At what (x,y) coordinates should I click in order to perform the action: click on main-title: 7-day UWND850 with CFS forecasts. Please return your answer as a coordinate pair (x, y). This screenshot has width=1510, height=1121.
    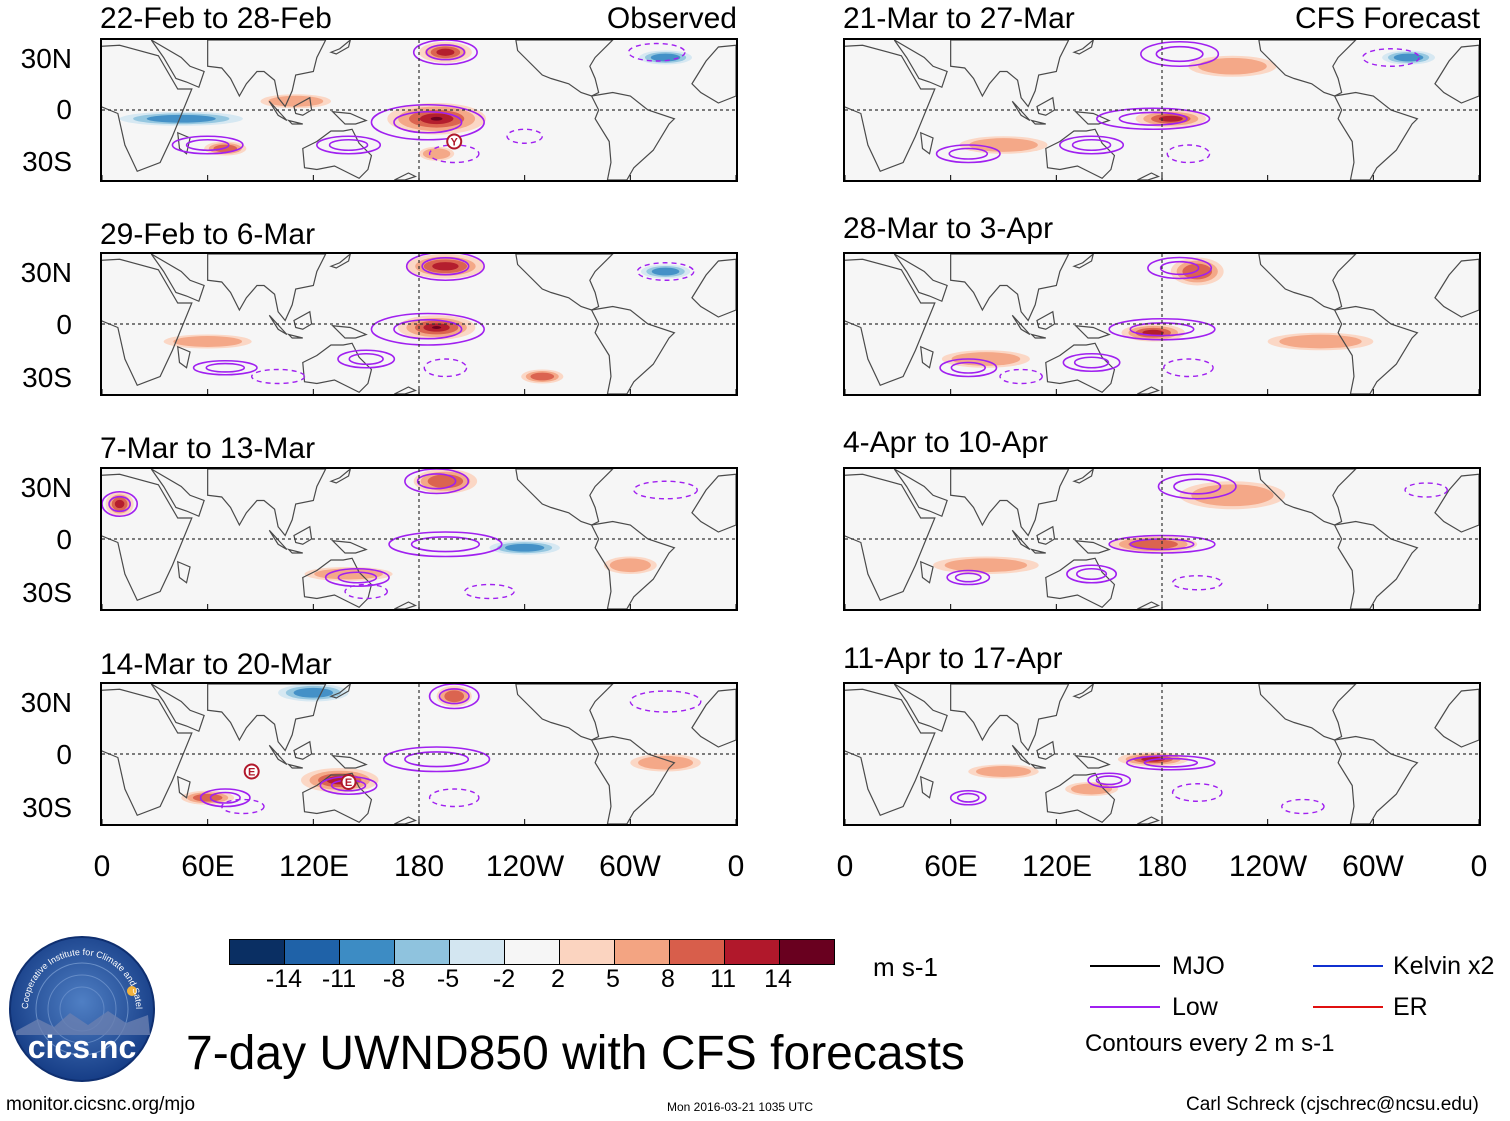
    Looking at the image, I should click on (575, 1053).